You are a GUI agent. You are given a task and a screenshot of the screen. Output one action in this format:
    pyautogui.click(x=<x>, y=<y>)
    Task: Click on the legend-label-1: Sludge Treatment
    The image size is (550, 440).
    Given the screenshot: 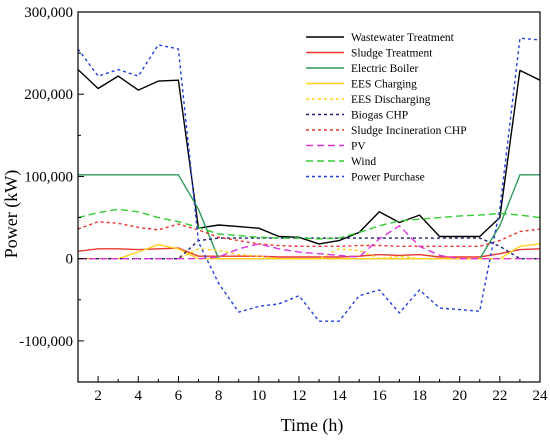 What is the action you would take?
    pyautogui.click(x=392, y=54)
    